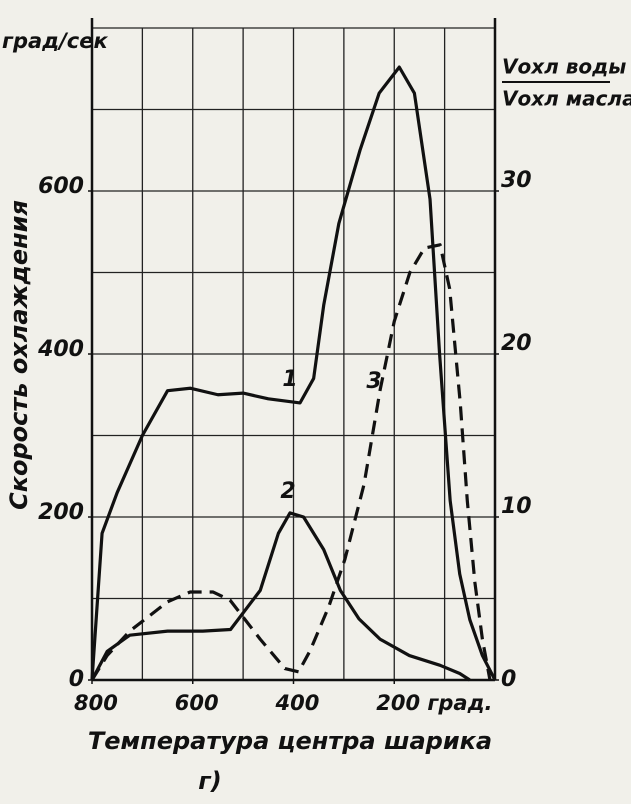 The width and height of the screenshot is (631, 804). Describe the element at coordinates (61, 512) in the screenshot. I see `y-tick-label: 200` at that location.